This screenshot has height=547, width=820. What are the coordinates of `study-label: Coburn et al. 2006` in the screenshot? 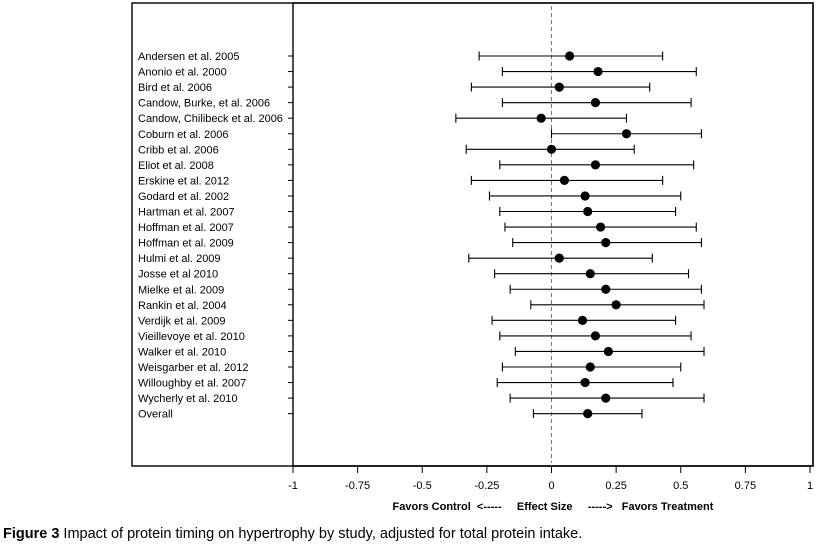 It's located at (183, 135).